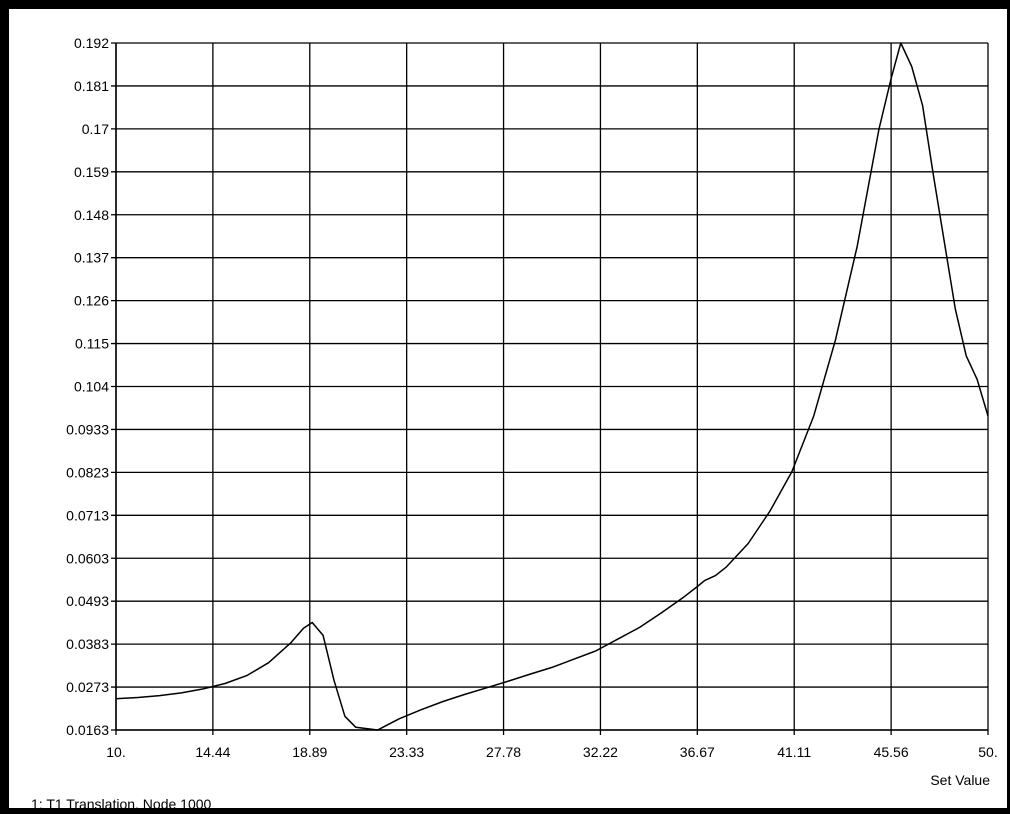  I want to click on x-tick-label: 36.67, so click(697, 752).